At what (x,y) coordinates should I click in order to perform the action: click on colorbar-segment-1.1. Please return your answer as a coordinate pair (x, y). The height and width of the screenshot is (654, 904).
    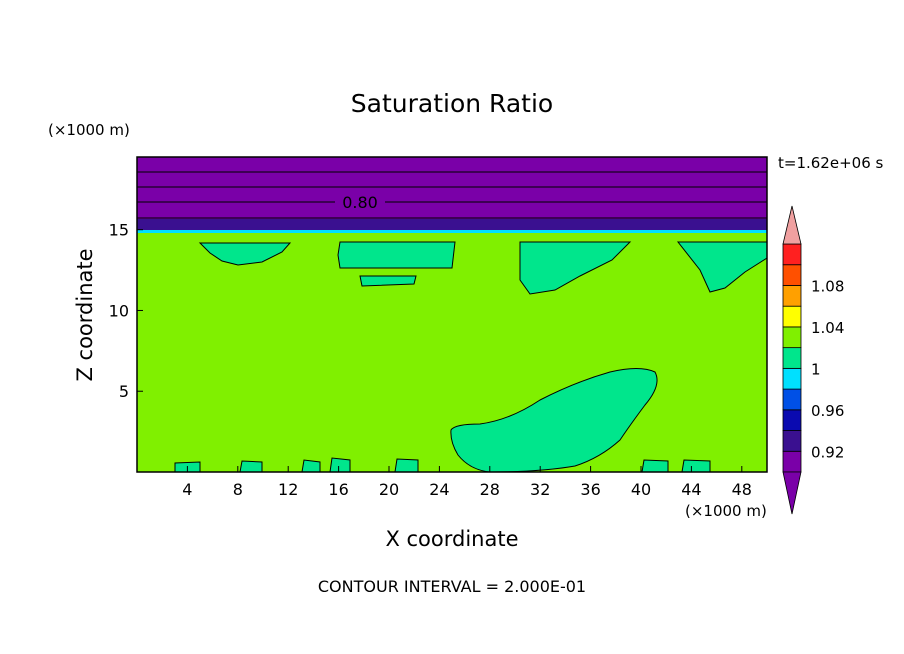
    Looking at the image, I should click on (792, 254).